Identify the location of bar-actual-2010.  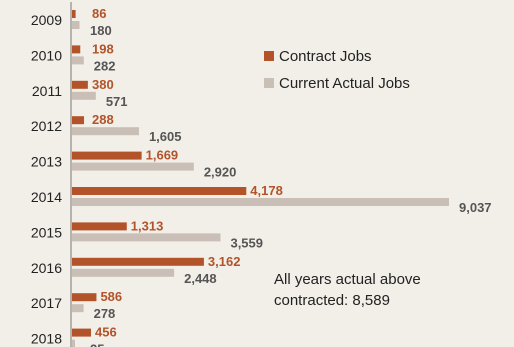
(78, 60).